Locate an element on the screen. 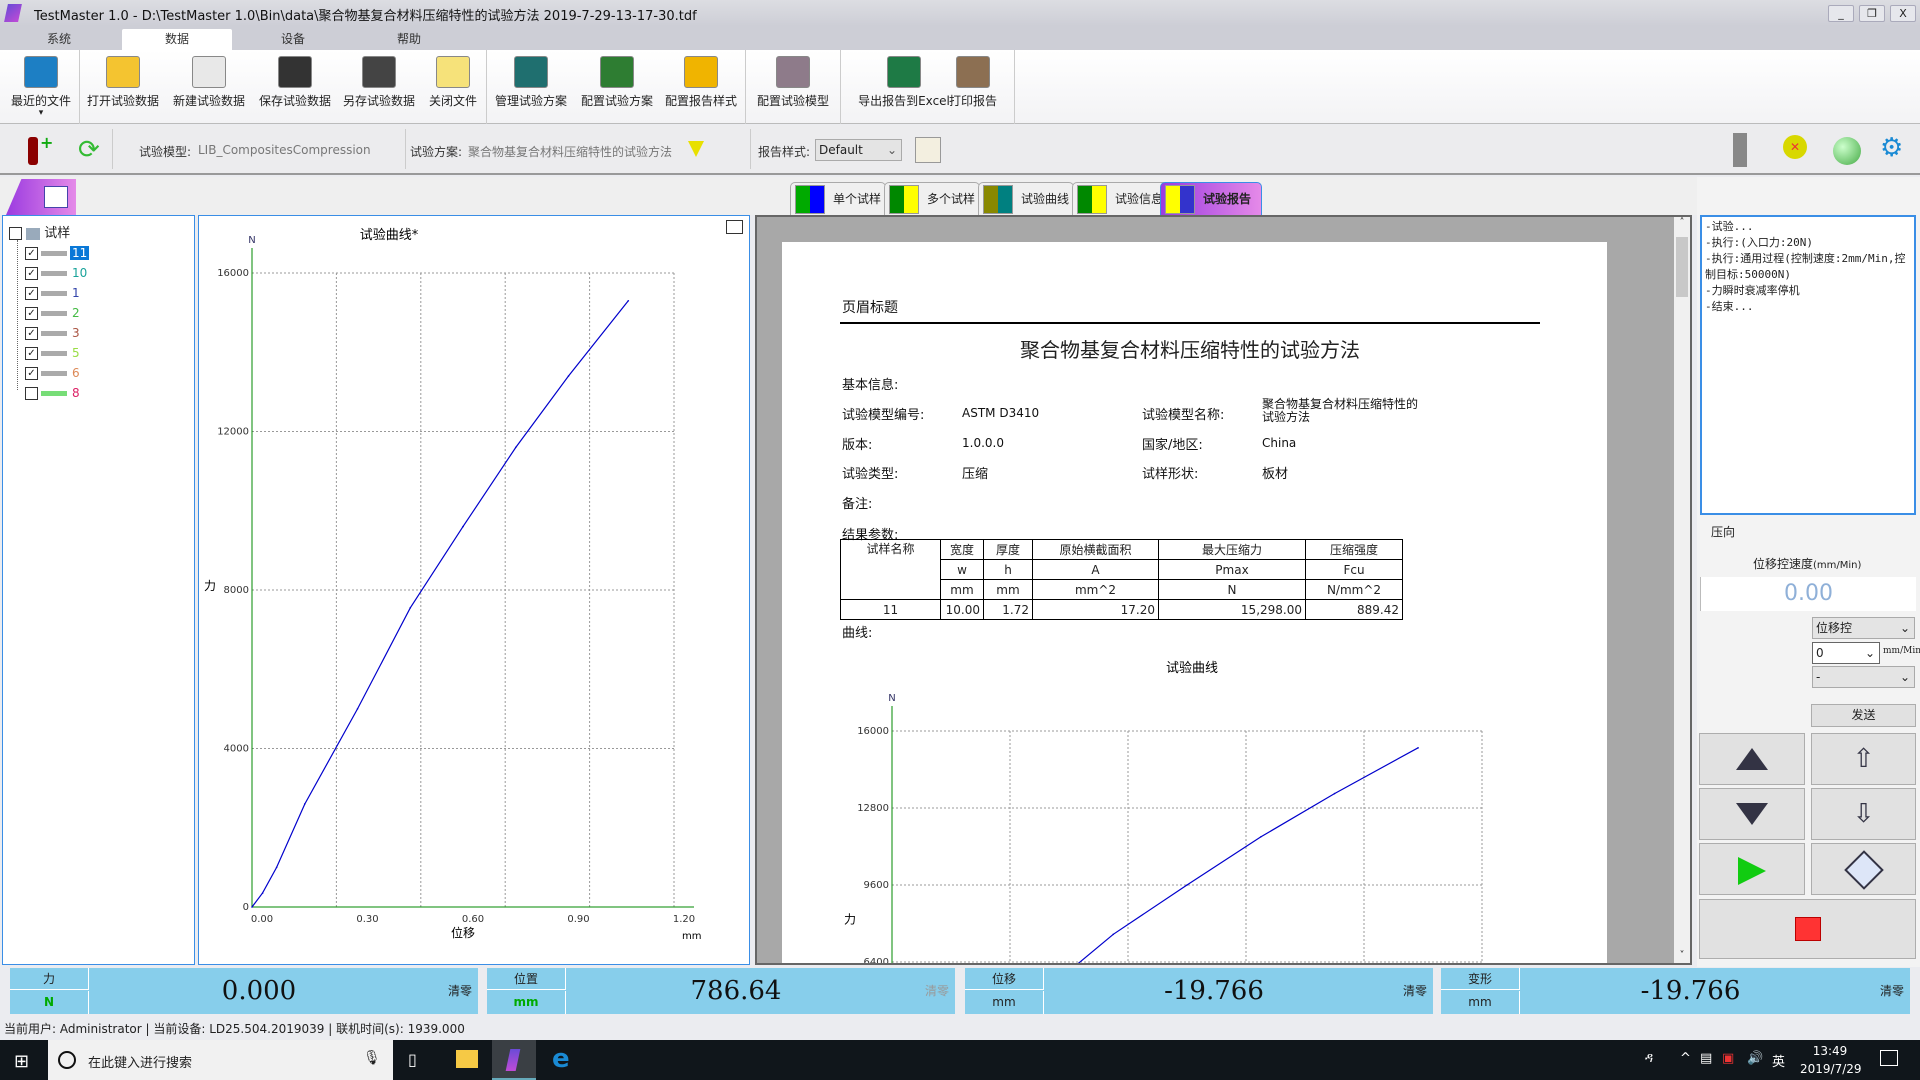  tree-item: 8 is located at coordinates (53, 393).